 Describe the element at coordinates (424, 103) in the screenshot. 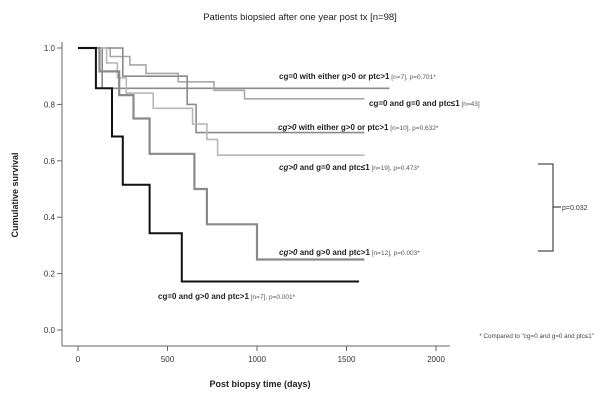

I see `label-cg0-all-zero: cg=0 and g=0 and ptc≤1 [n=43]` at that location.